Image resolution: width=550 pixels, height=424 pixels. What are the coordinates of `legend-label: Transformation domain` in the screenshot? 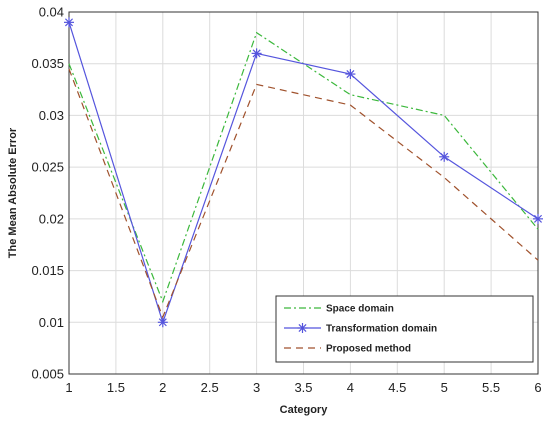 It's located at (381, 329).